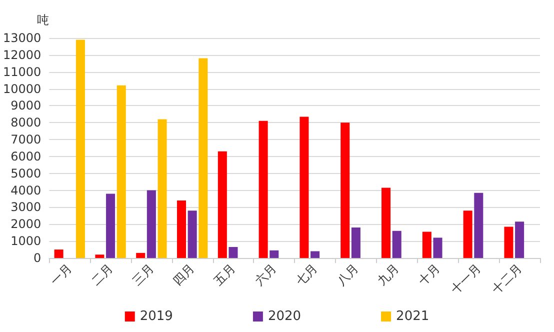  I want to click on x-tick-label: 八月, so click(347, 274).